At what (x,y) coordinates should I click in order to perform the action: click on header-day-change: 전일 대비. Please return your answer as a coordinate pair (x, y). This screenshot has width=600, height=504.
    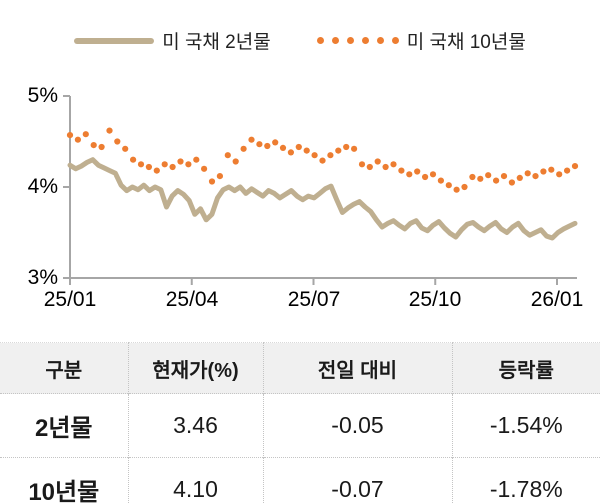
    Looking at the image, I should click on (358, 368).